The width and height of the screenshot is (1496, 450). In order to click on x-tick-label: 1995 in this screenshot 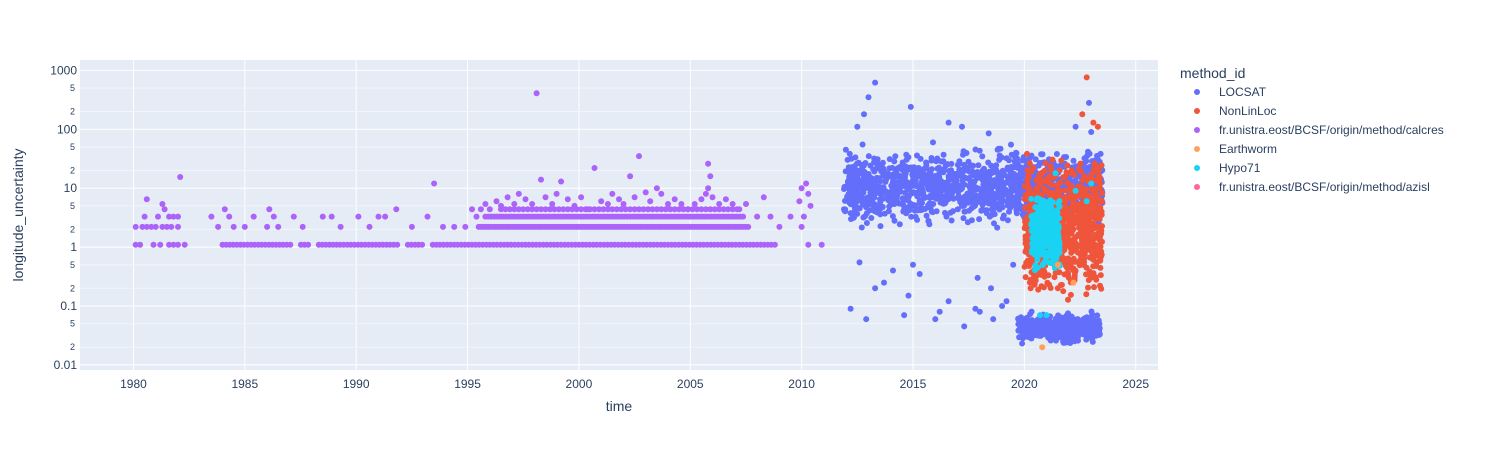, I will do `click(467, 384)`.